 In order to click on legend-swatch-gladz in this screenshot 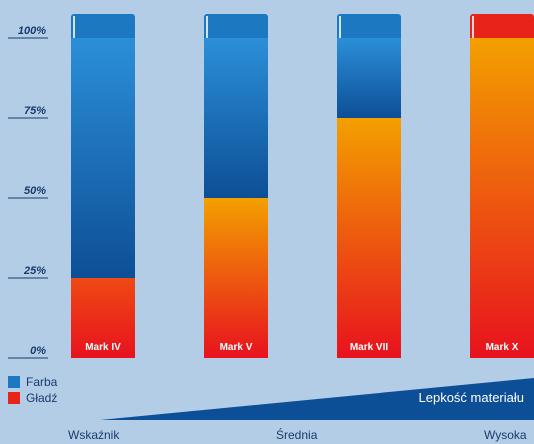, I will do `click(14, 398)`.